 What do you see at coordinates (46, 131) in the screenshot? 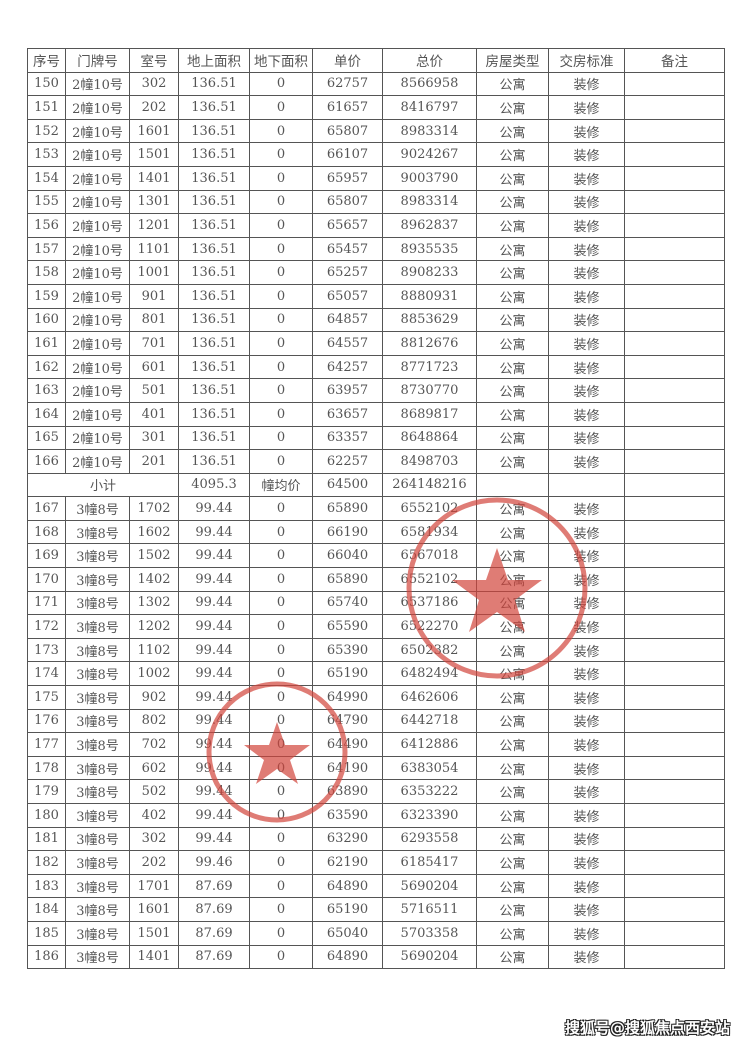
I see `table-cell: 152` at bounding box center [46, 131].